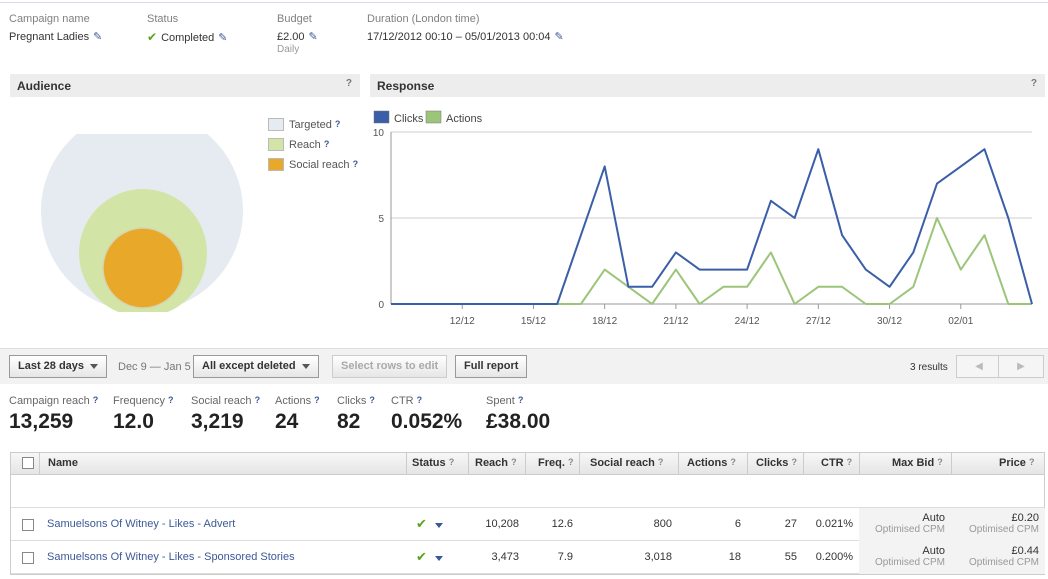 This screenshot has width=1048, height=579. Describe the element at coordinates (288, 49) in the screenshot. I see `budget-period: Daily` at that location.